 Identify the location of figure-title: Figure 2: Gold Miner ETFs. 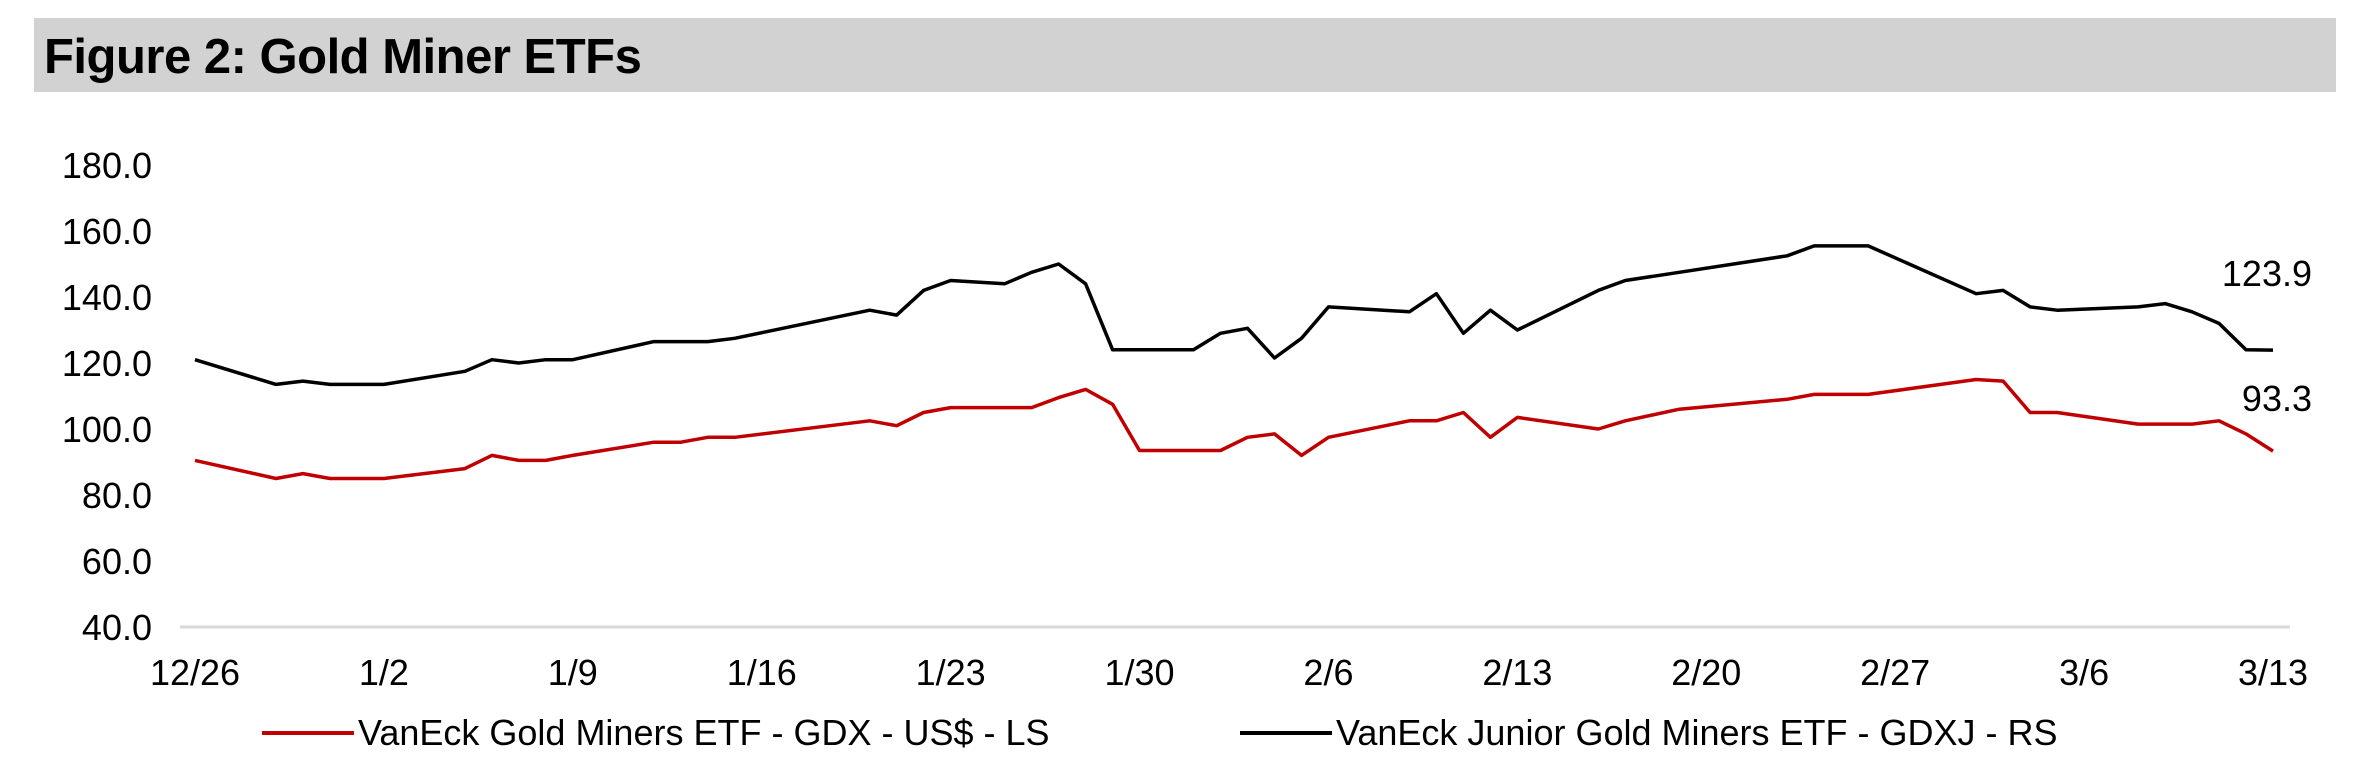
(343, 57).